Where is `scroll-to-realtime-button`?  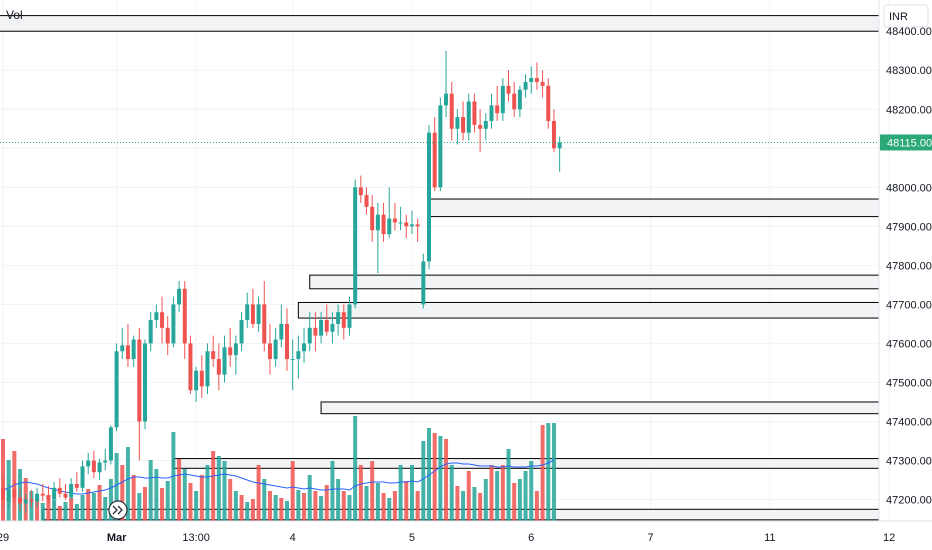
scroll-to-realtime-button is located at coordinates (118, 510).